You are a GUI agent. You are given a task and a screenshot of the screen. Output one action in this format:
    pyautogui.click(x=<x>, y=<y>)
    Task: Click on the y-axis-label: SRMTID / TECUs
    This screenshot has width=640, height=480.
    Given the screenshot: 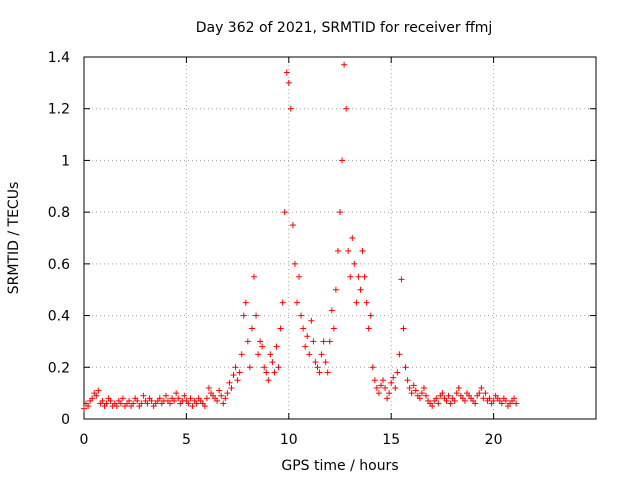 What is the action you would take?
    pyautogui.click(x=14, y=238)
    